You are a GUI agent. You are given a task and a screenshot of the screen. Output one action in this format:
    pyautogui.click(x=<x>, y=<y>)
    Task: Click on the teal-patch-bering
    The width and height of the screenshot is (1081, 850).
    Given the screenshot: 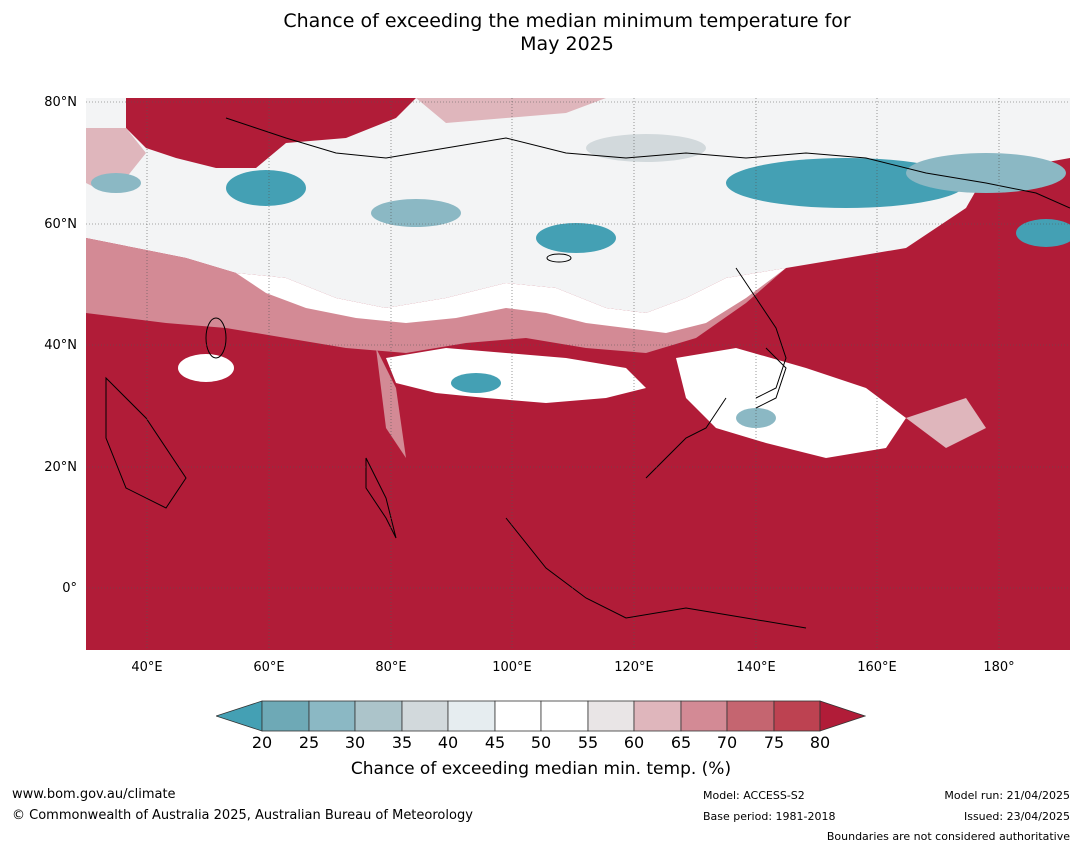 What is the action you would take?
    pyautogui.click(x=1043, y=233)
    